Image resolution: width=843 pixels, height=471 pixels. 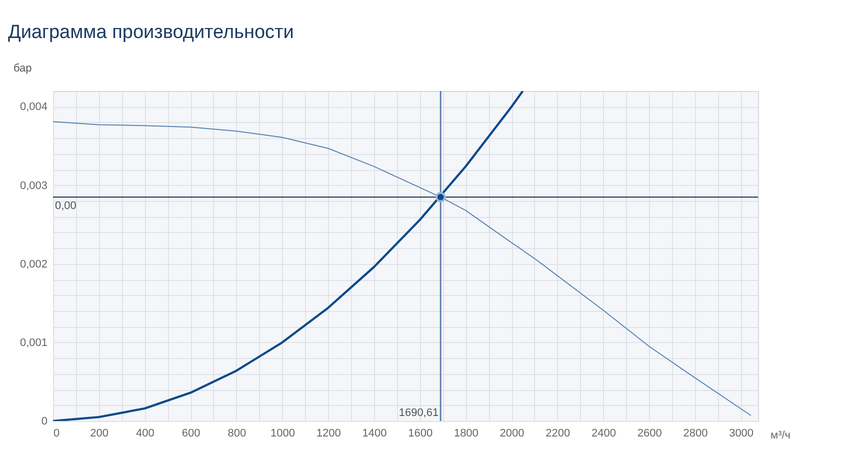 I want to click on ref-line-label: 1690,61, so click(x=418, y=413).